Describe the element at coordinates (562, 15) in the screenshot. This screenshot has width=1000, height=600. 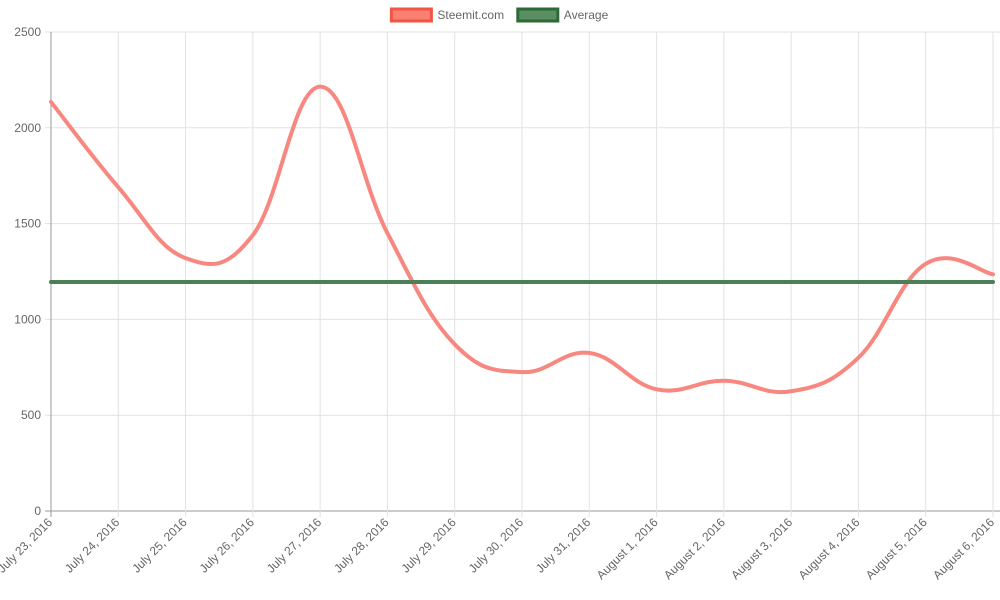
I see `legend-item-average: Average` at that location.